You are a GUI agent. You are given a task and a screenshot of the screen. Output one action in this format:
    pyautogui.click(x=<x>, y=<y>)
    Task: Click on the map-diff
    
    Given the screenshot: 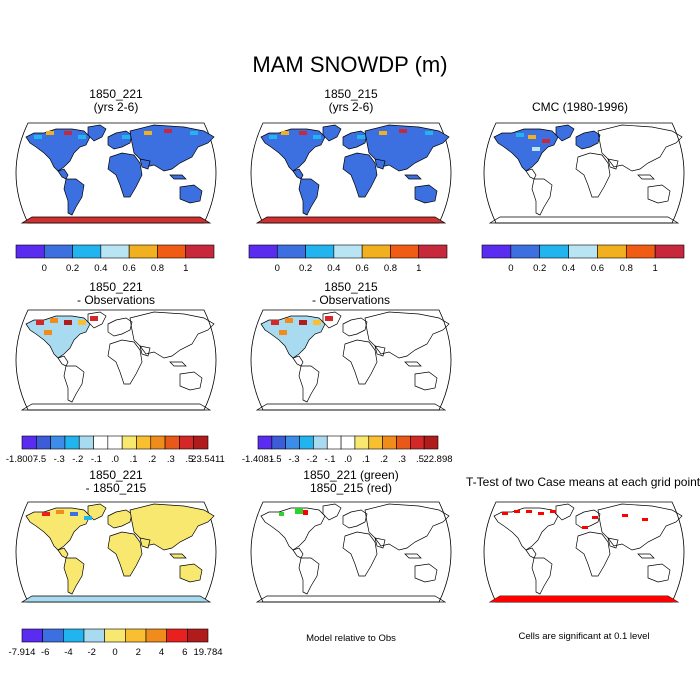 What is the action you would take?
    pyautogui.click(x=116, y=552)
    